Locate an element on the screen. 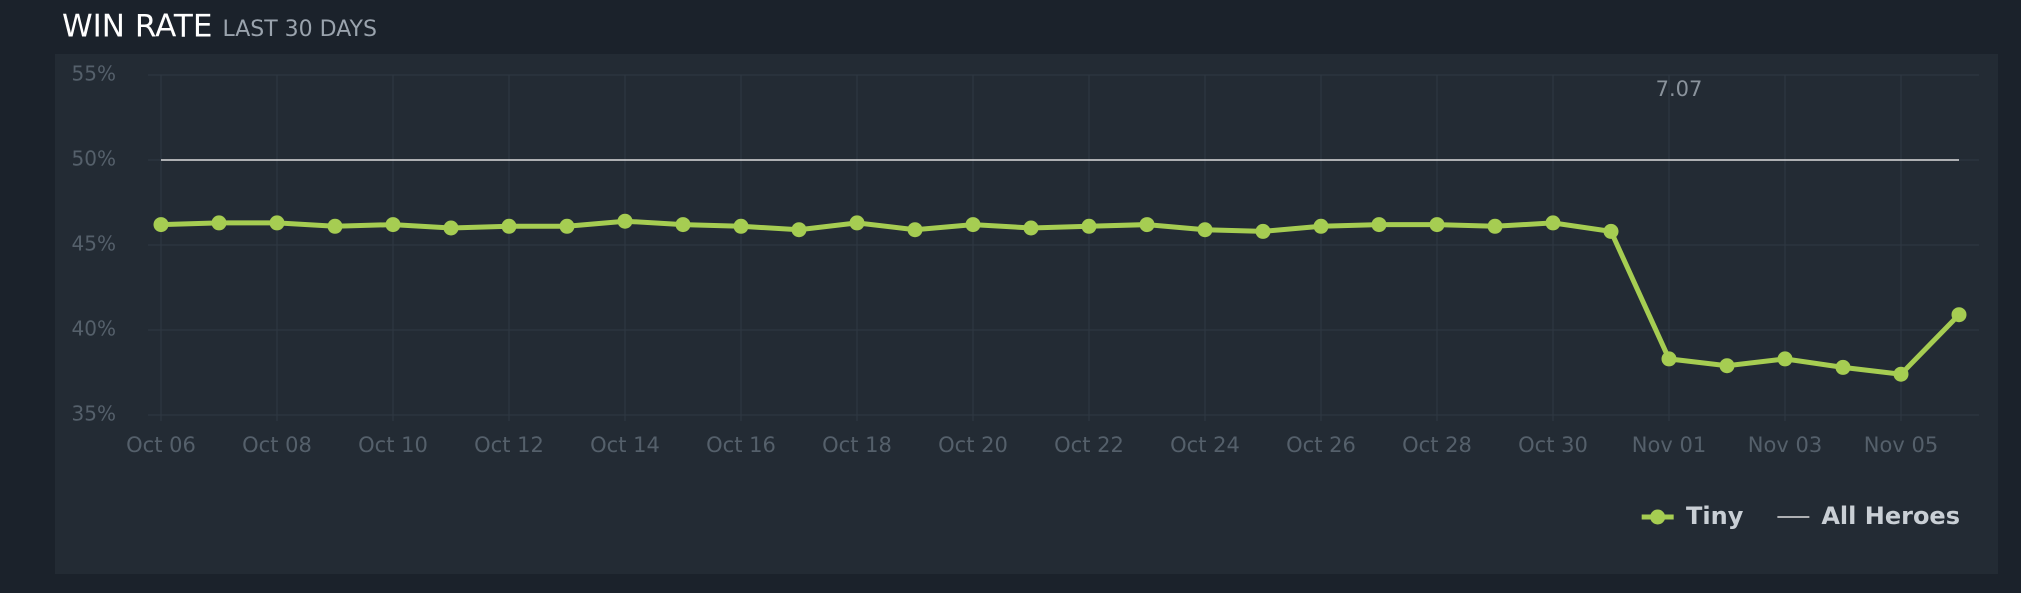 The image size is (2021, 593). y-tick-label: 35% is located at coordinates (94, 414).